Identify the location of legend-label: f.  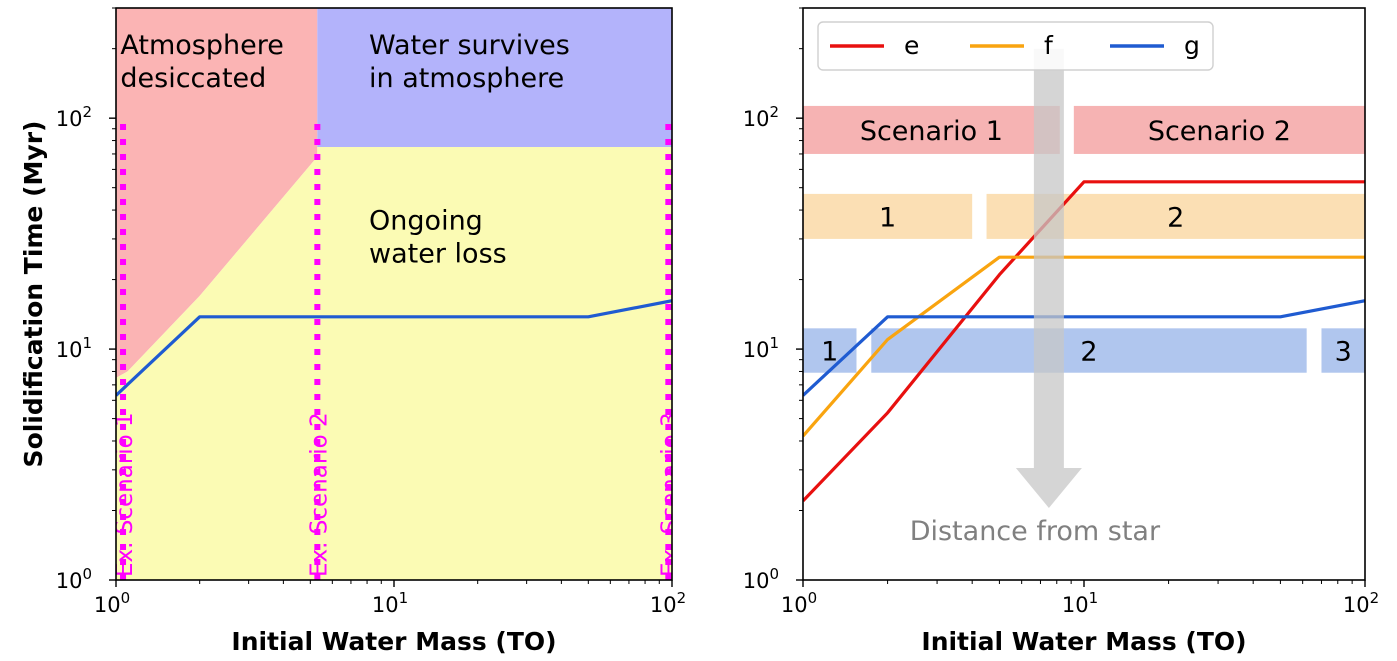
(1049, 45).